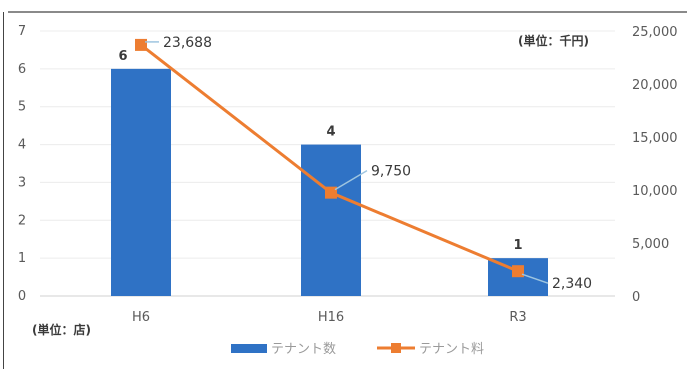 The height and width of the screenshot is (369, 687). Describe the element at coordinates (655, 191) in the screenshot. I see `right-tick-label: 10,000` at that location.